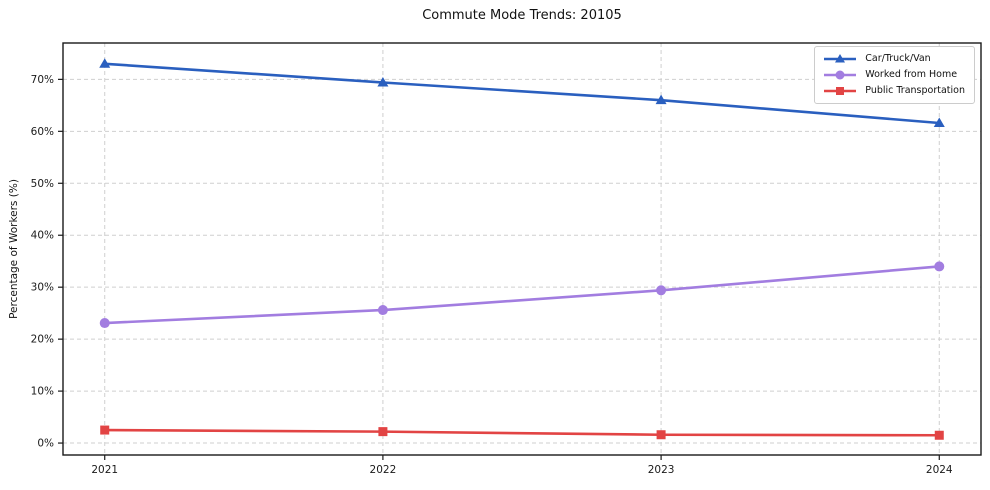  I want to click on marker-car-truck-van-2021, so click(105, 63).